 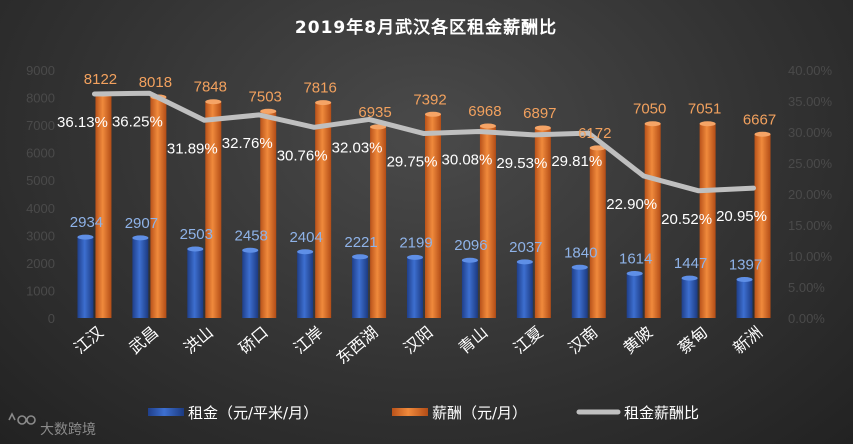 What do you see at coordinates (594, 133) in the screenshot?
I see `salary-data-label: 6172` at bounding box center [594, 133].